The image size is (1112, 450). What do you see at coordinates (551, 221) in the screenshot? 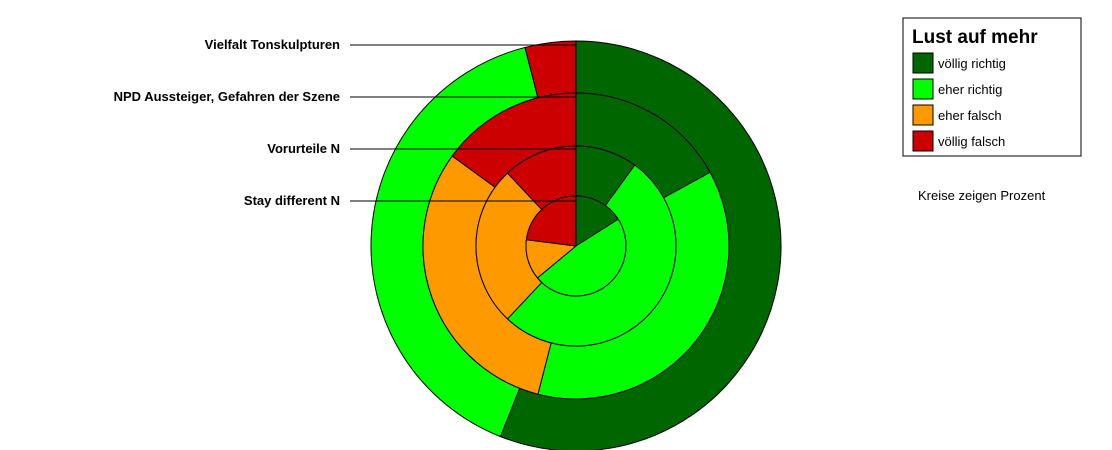
I see `segment-ring4-cat4` at bounding box center [551, 221].